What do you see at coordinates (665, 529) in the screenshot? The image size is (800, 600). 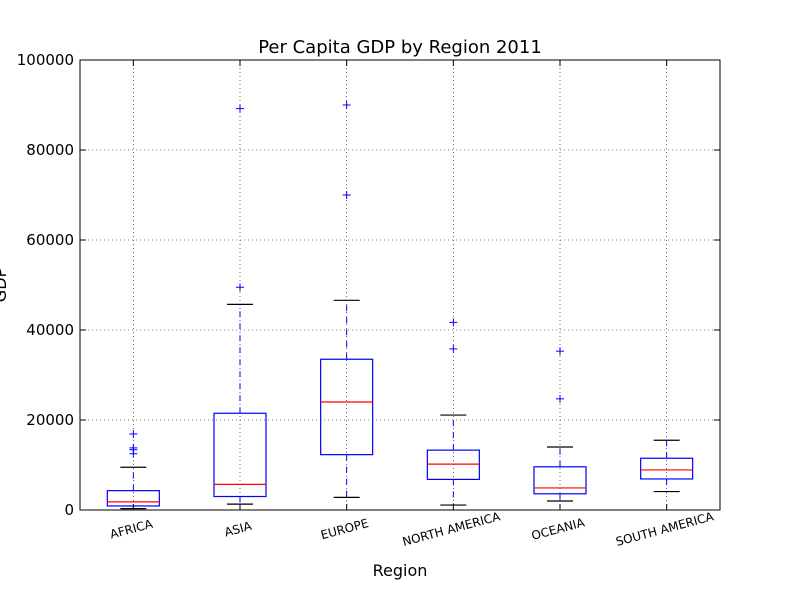 I see `x-category-label: SOUTH AMERICA` at bounding box center [665, 529].